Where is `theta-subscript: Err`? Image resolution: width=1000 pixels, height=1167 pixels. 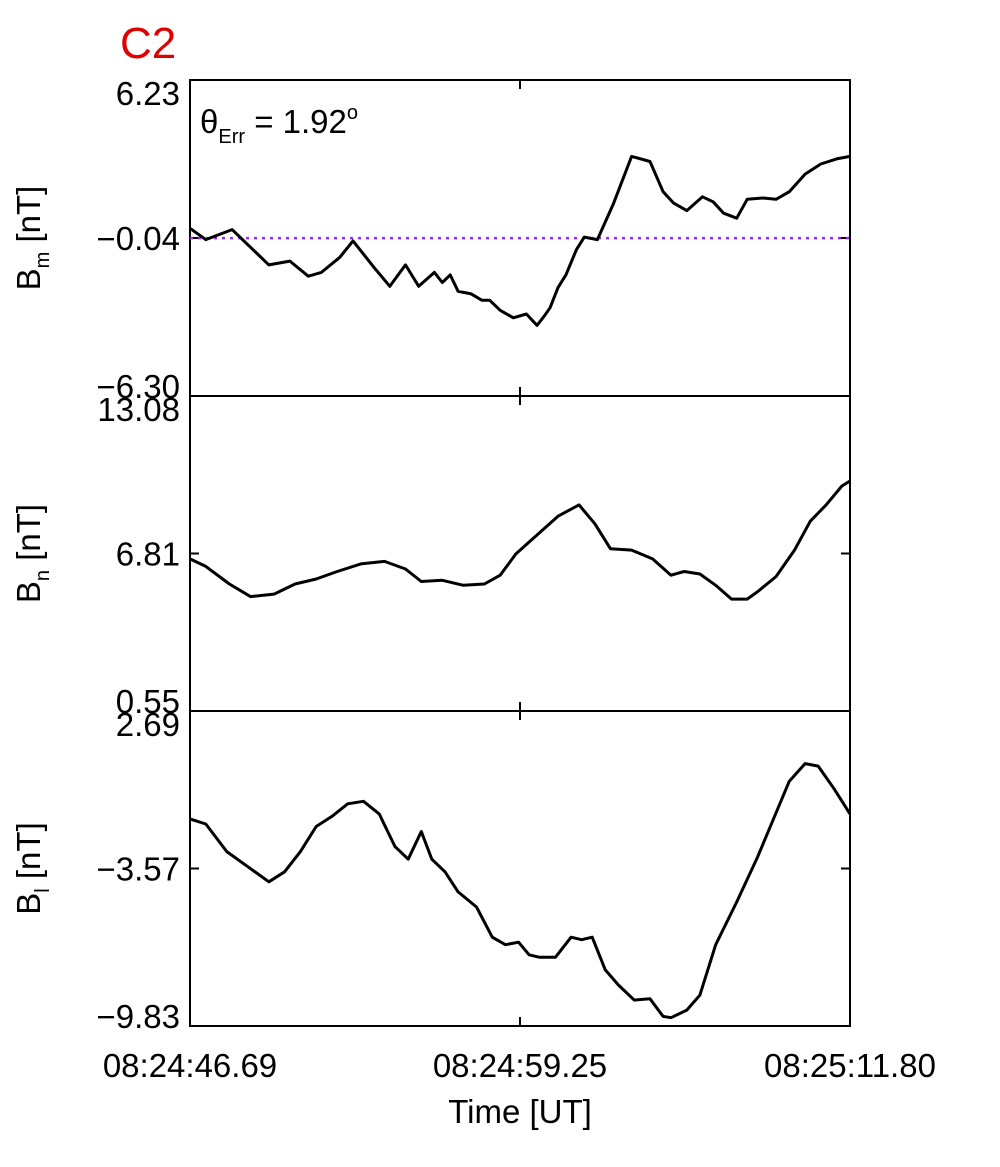
theta-subscript: Err is located at coordinates (231, 137).